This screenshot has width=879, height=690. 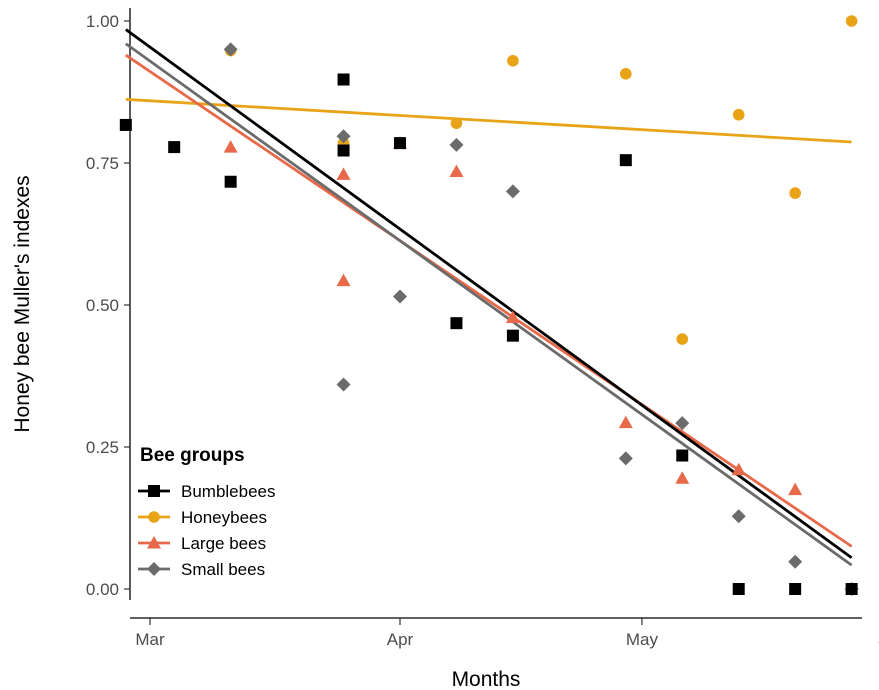 What do you see at coordinates (154, 491) in the screenshot?
I see `legend-key-square` at bounding box center [154, 491].